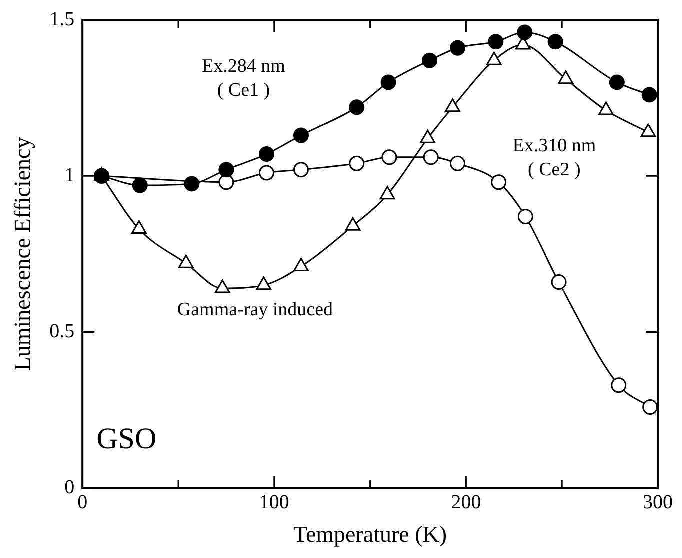  I want to click on series-label: Ex.284 nm ( Ce1 ), so click(244, 78).